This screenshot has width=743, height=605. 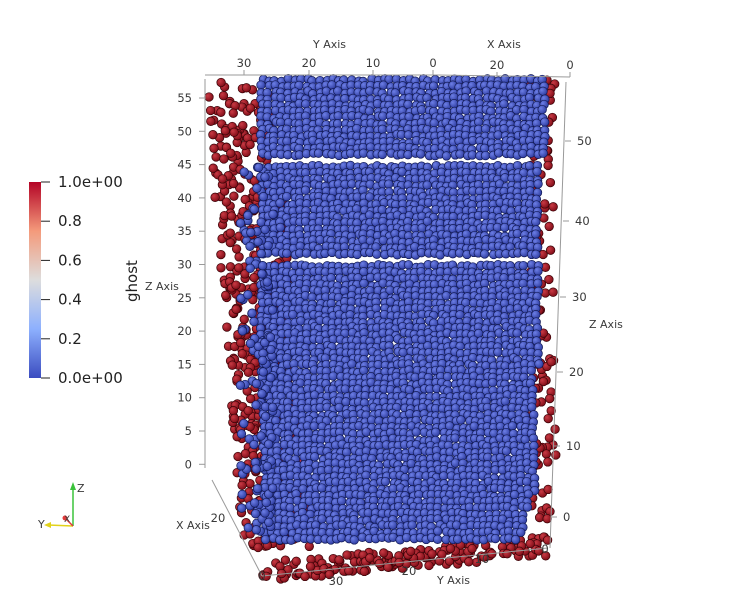 What do you see at coordinates (453, 580) in the screenshot?
I see `bottom-y-axis-title: Y Axis` at bounding box center [453, 580].